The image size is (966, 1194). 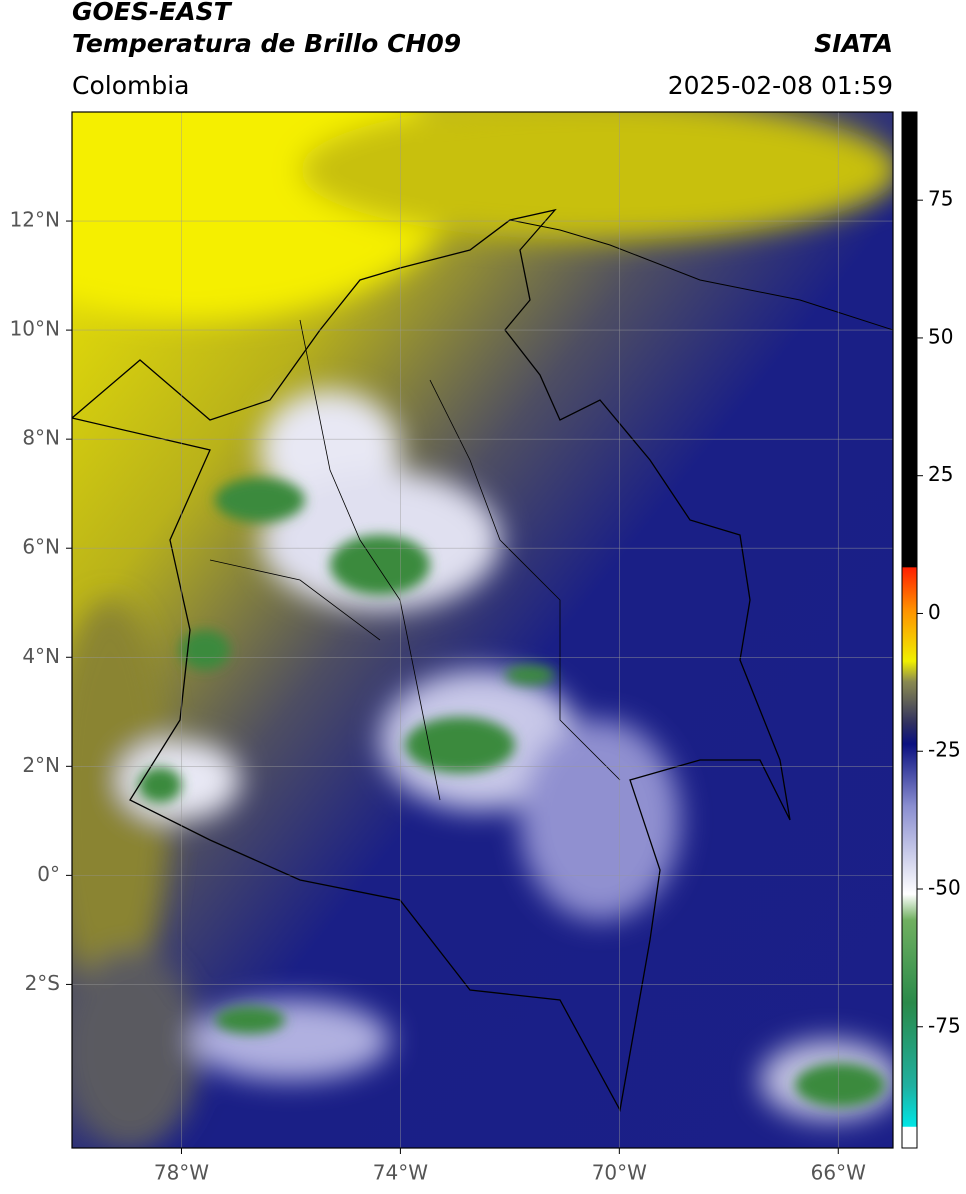 I want to click on y-tick-label: 2°N, so click(x=41, y=765).